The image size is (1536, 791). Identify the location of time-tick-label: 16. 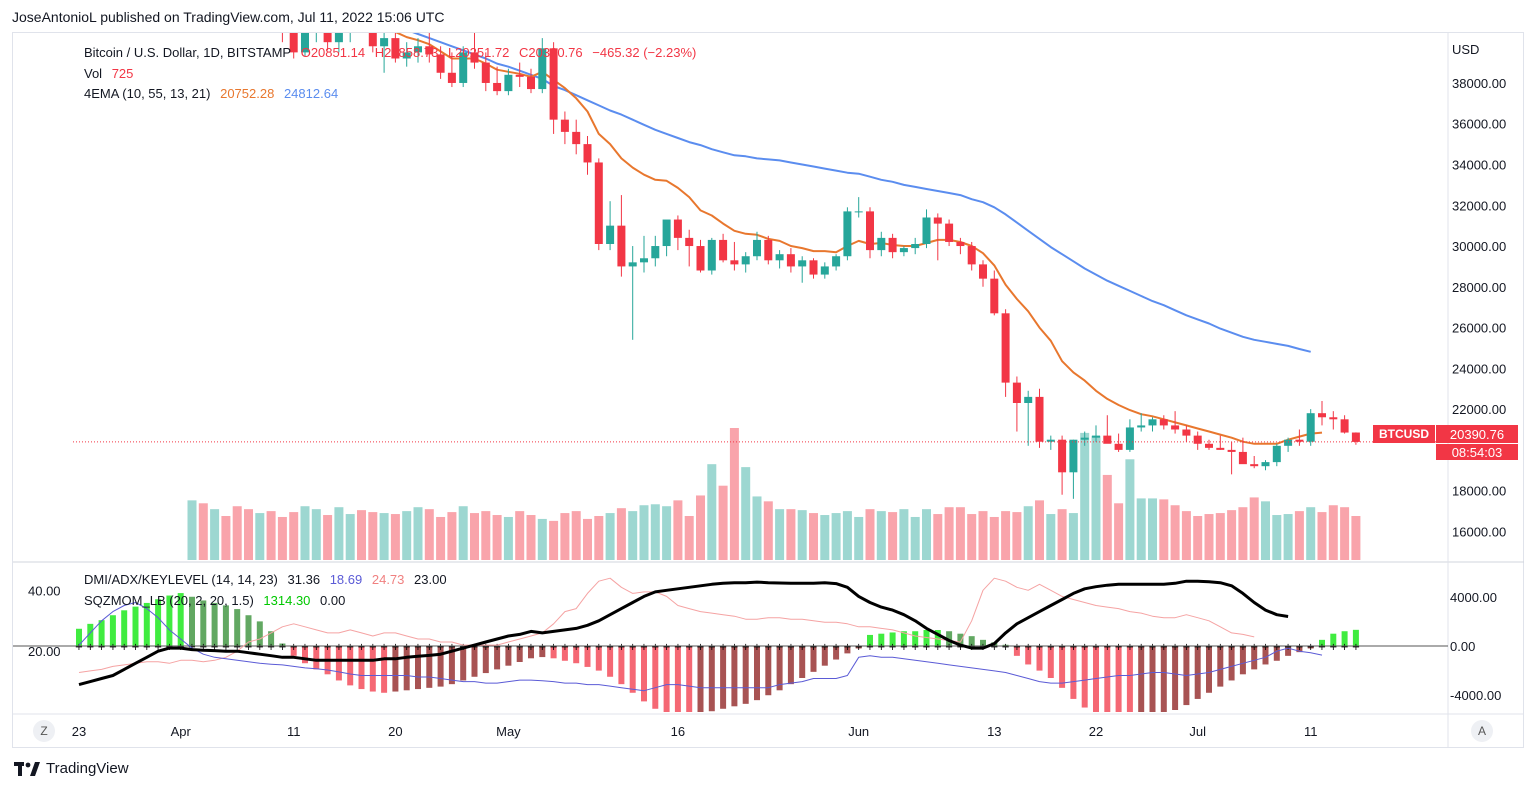
(678, 731).